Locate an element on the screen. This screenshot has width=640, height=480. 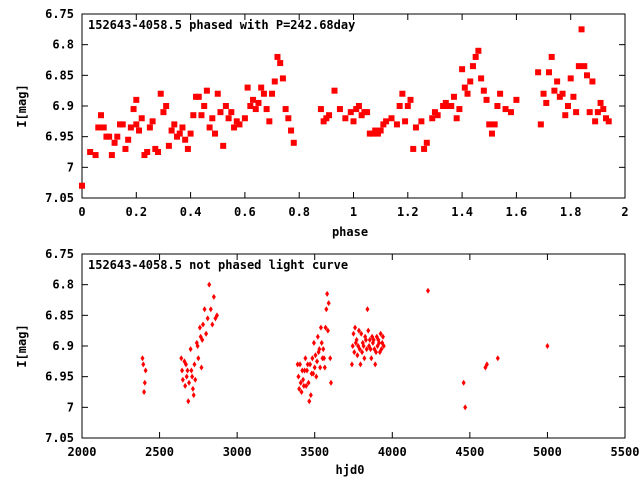
y-tick-label: 7.05 is located at coordinates (59, 198).